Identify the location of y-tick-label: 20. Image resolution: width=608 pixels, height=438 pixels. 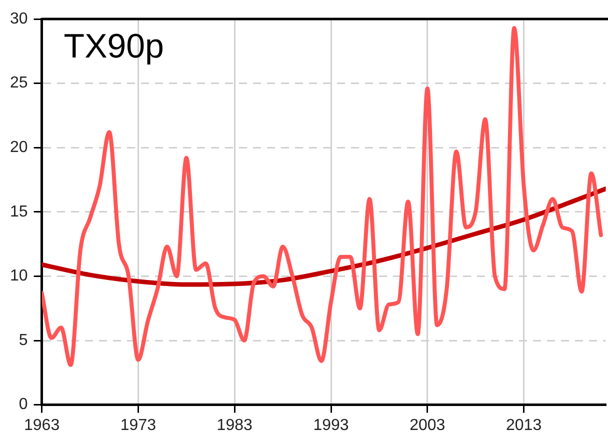
(19, 147).